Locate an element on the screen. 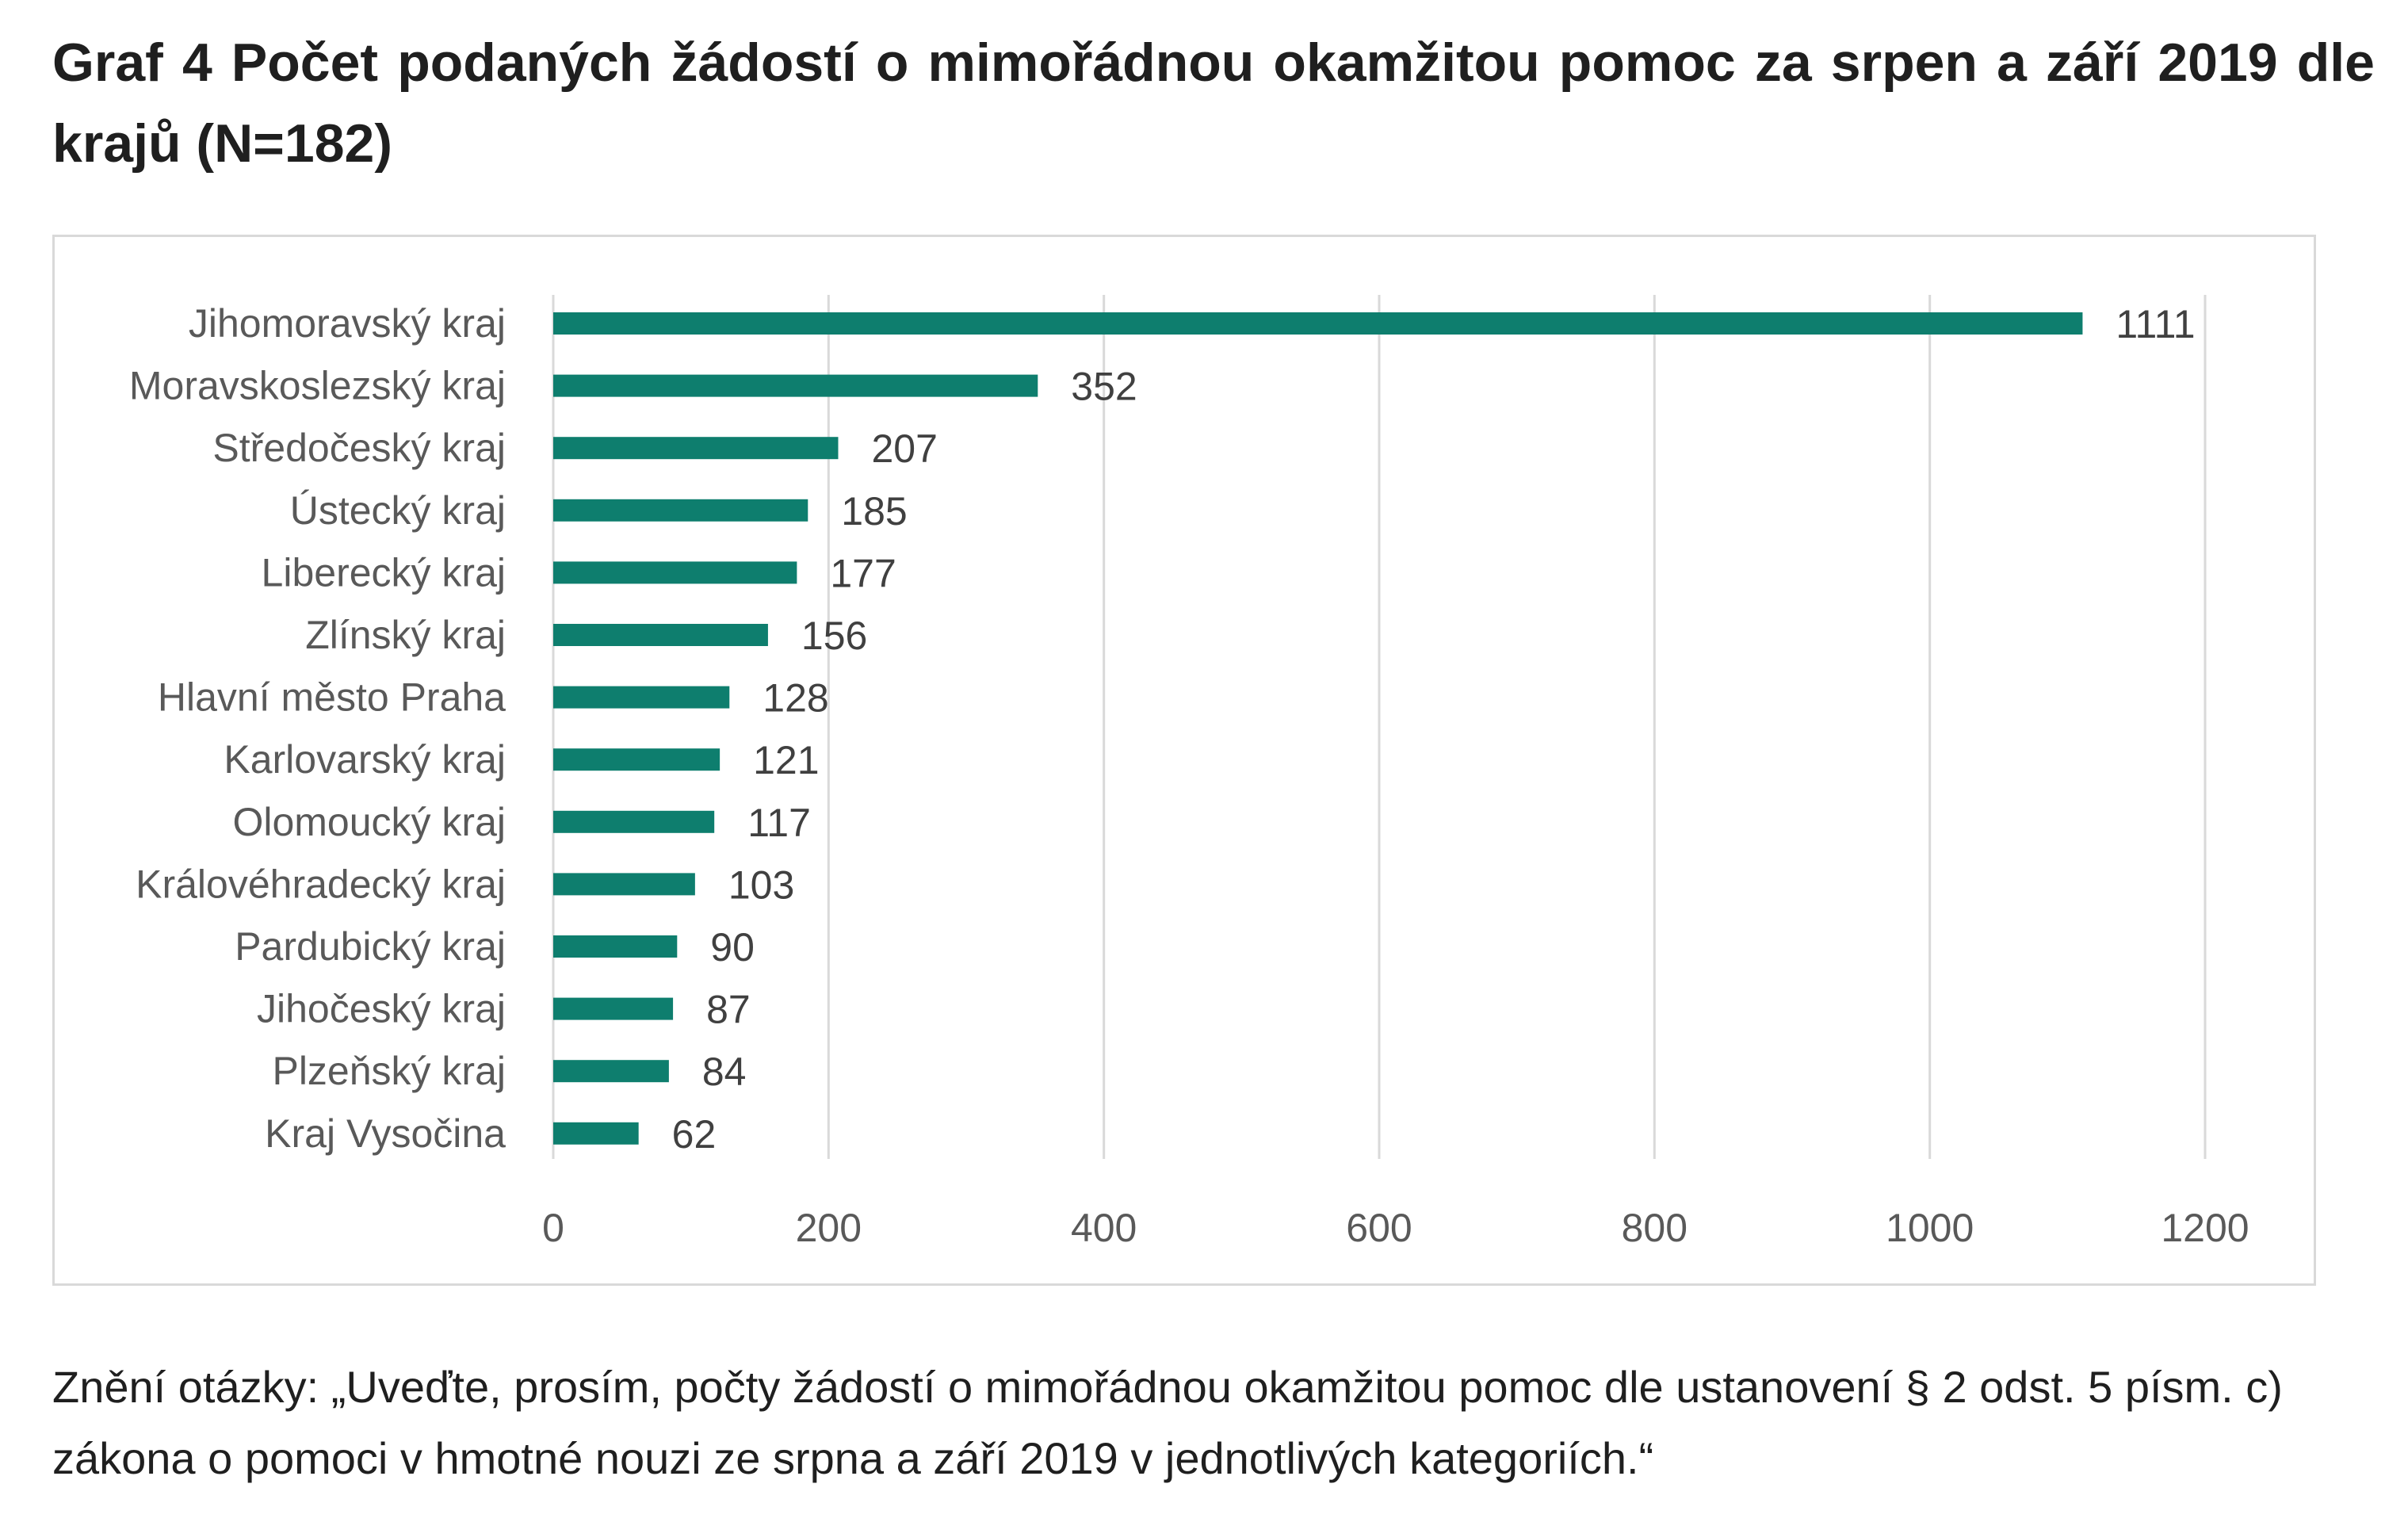  category-label: Liberecký kraj is located at coordinates (384, 572).